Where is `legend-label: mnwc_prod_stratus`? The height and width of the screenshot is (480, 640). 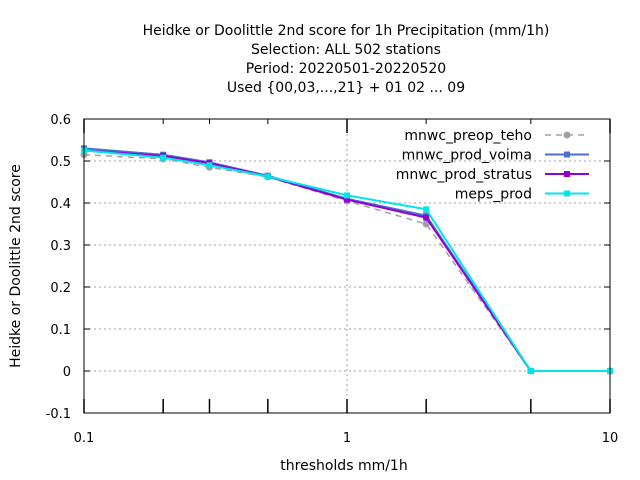
legend-label: mnwc_prod_stratus is located at coordinates (464, 175).